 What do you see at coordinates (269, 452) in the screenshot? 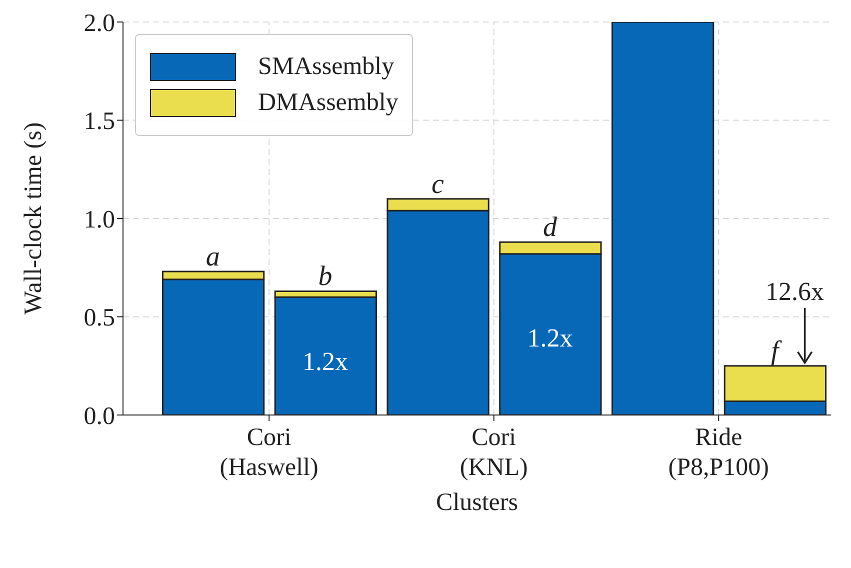
I see `x-tick-label: Cori (Haswell)` at bounding box center [269, 452].